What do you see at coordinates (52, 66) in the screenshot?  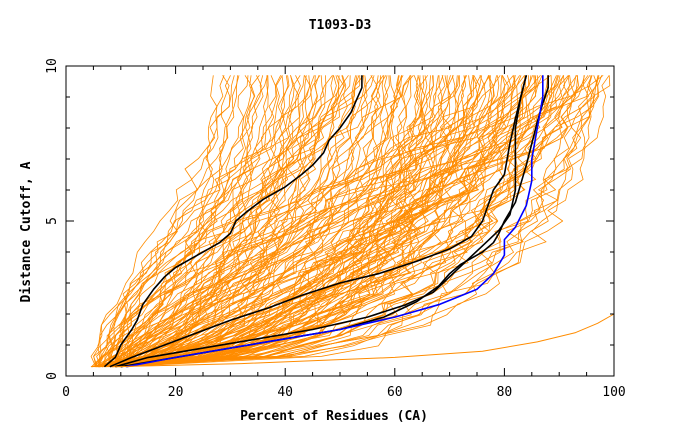 I see `y-tick-label: 10` at bounding box center [52, 66].